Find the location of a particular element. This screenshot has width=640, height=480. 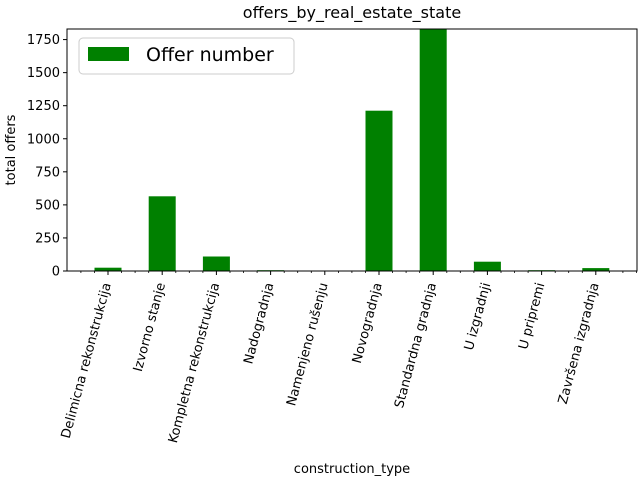

y-tick-label-1500: 1500 is located at coordinates (43, 73).